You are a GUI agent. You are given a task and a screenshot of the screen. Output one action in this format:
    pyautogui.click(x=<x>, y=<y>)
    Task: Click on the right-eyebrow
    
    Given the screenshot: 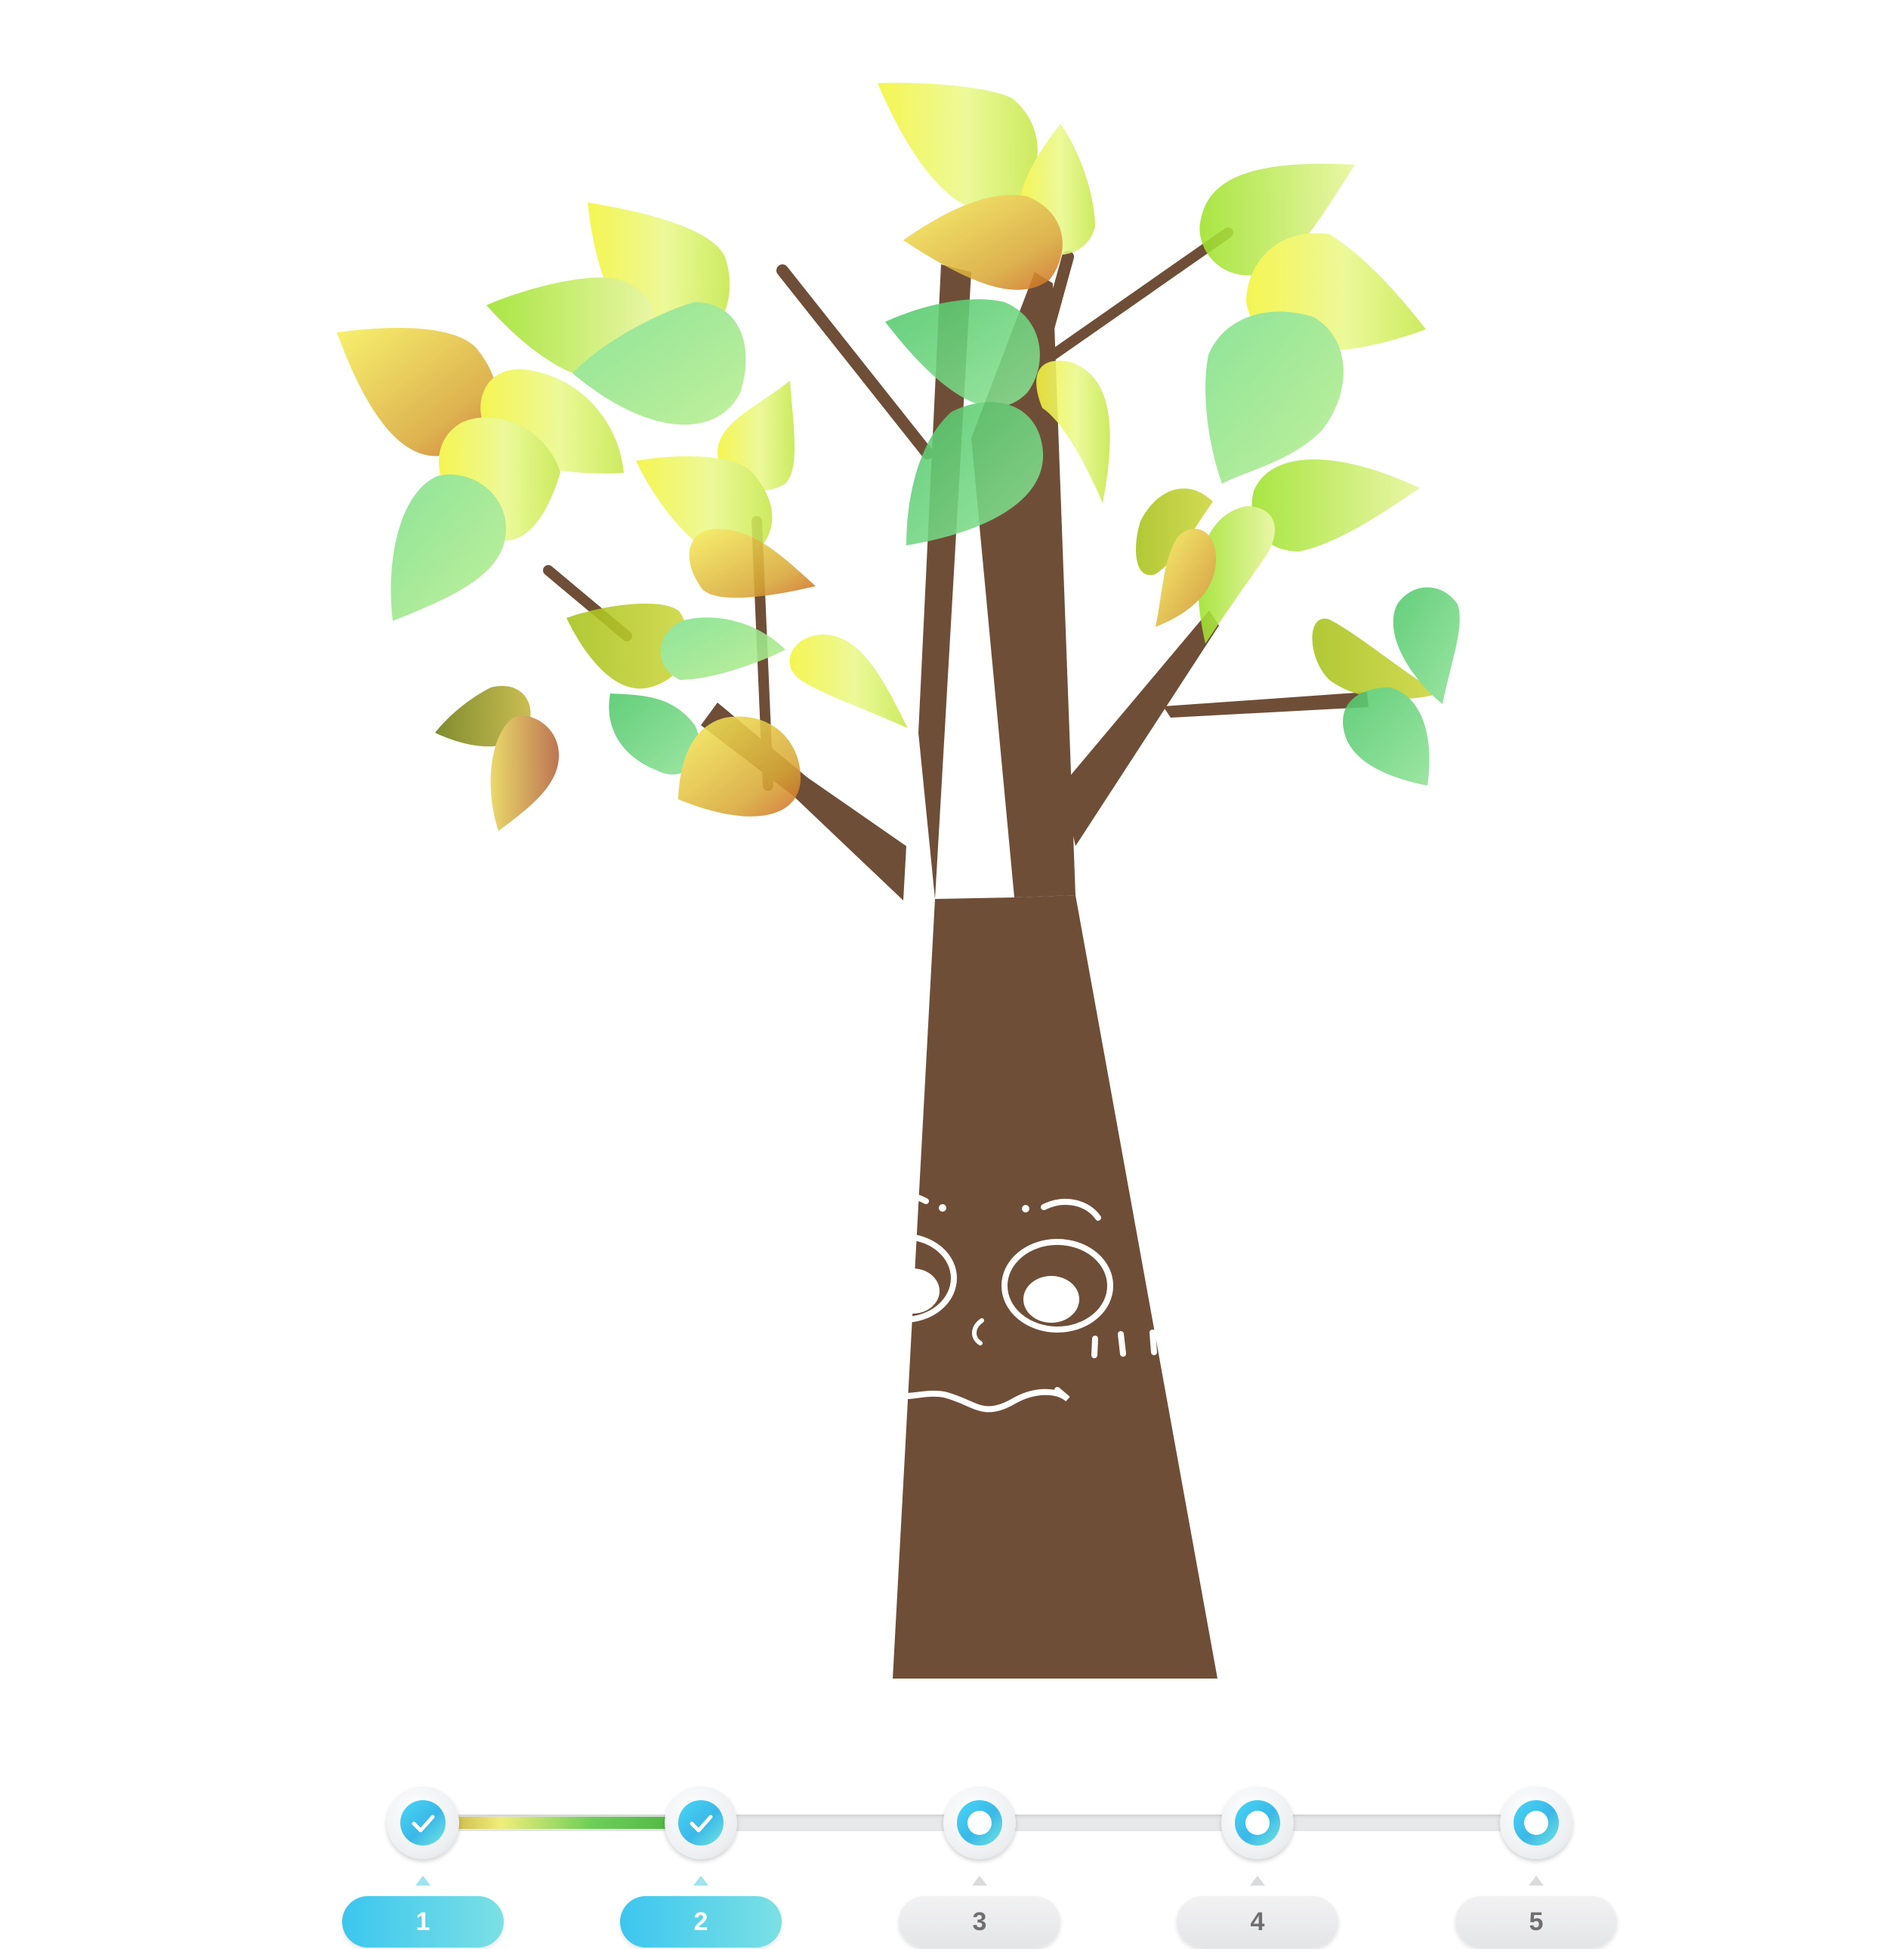 What is the action you would take?
    pyautogui.click(x=1071, y=1210)
    